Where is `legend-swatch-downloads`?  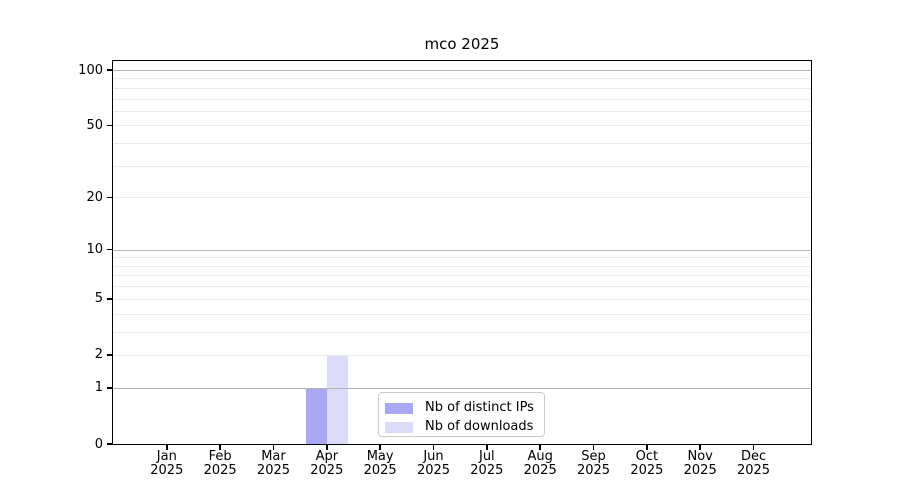
legend-swatch-downloads is located at coordinates (399, 427).